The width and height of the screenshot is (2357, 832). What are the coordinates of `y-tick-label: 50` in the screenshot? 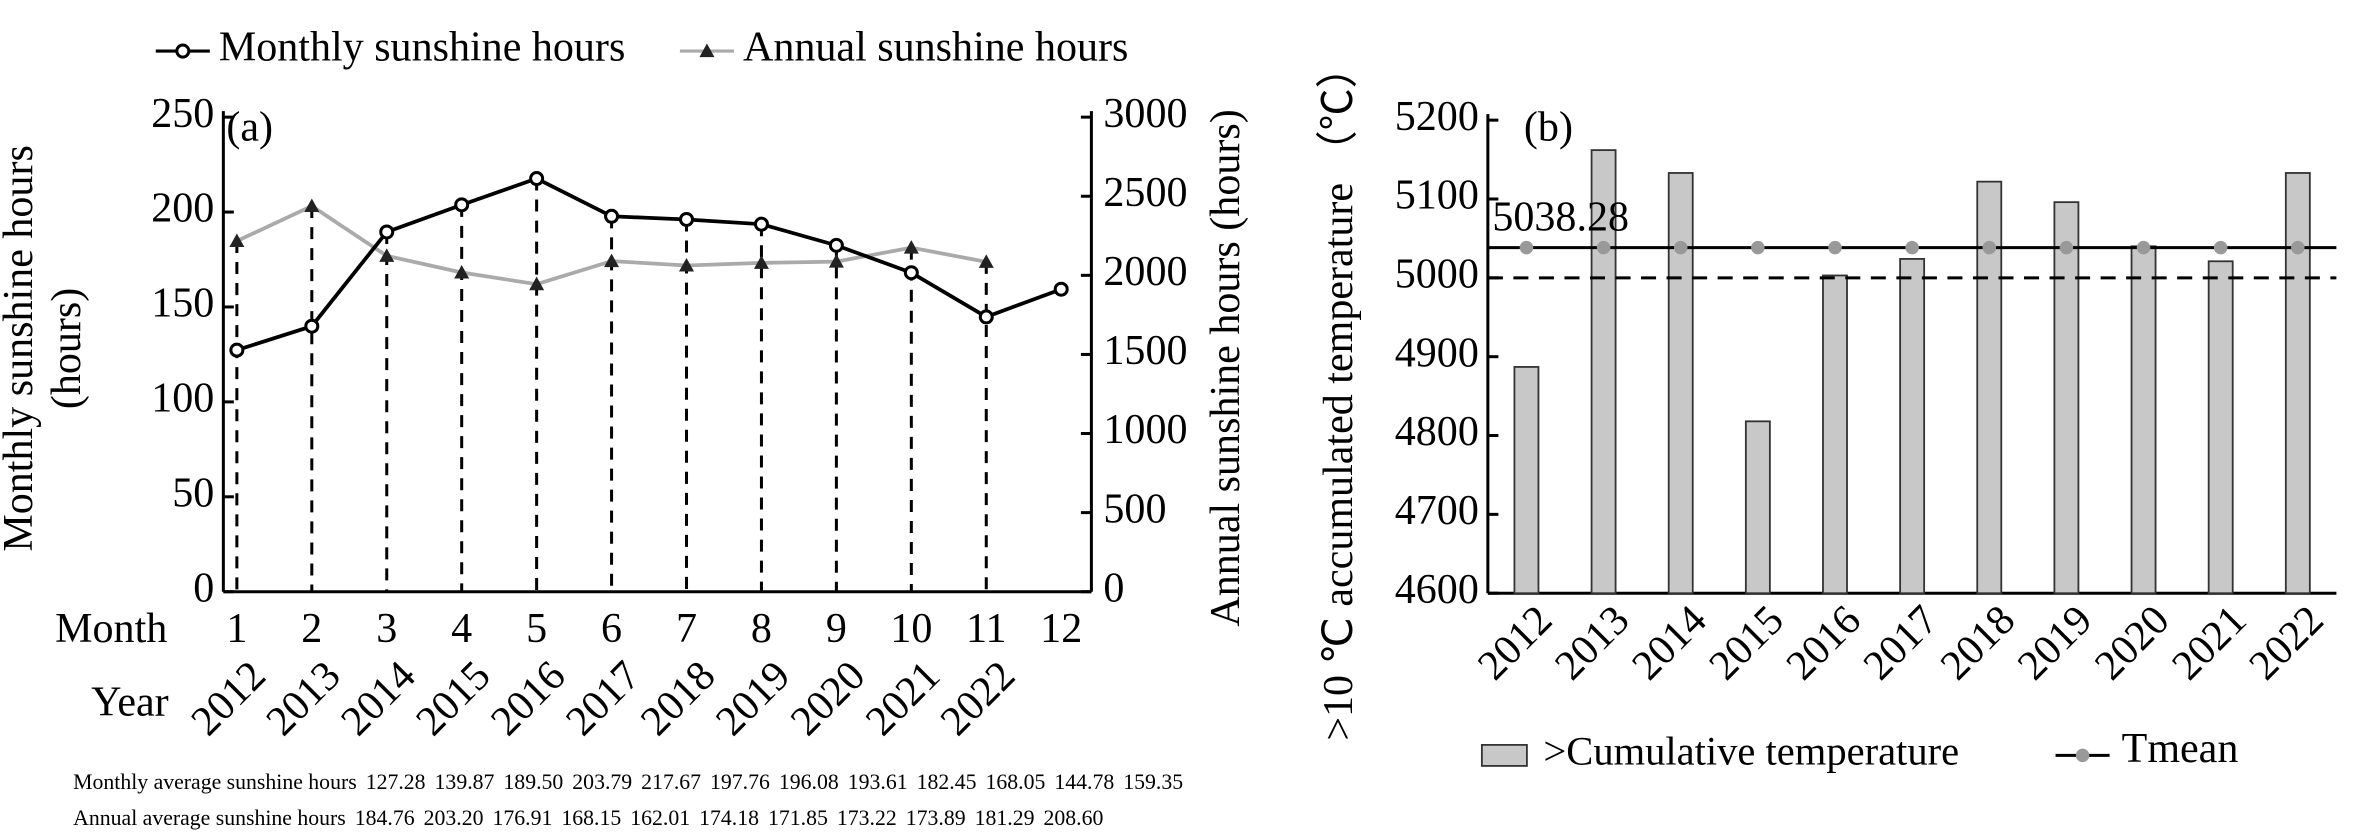 It's located at (193, 493).